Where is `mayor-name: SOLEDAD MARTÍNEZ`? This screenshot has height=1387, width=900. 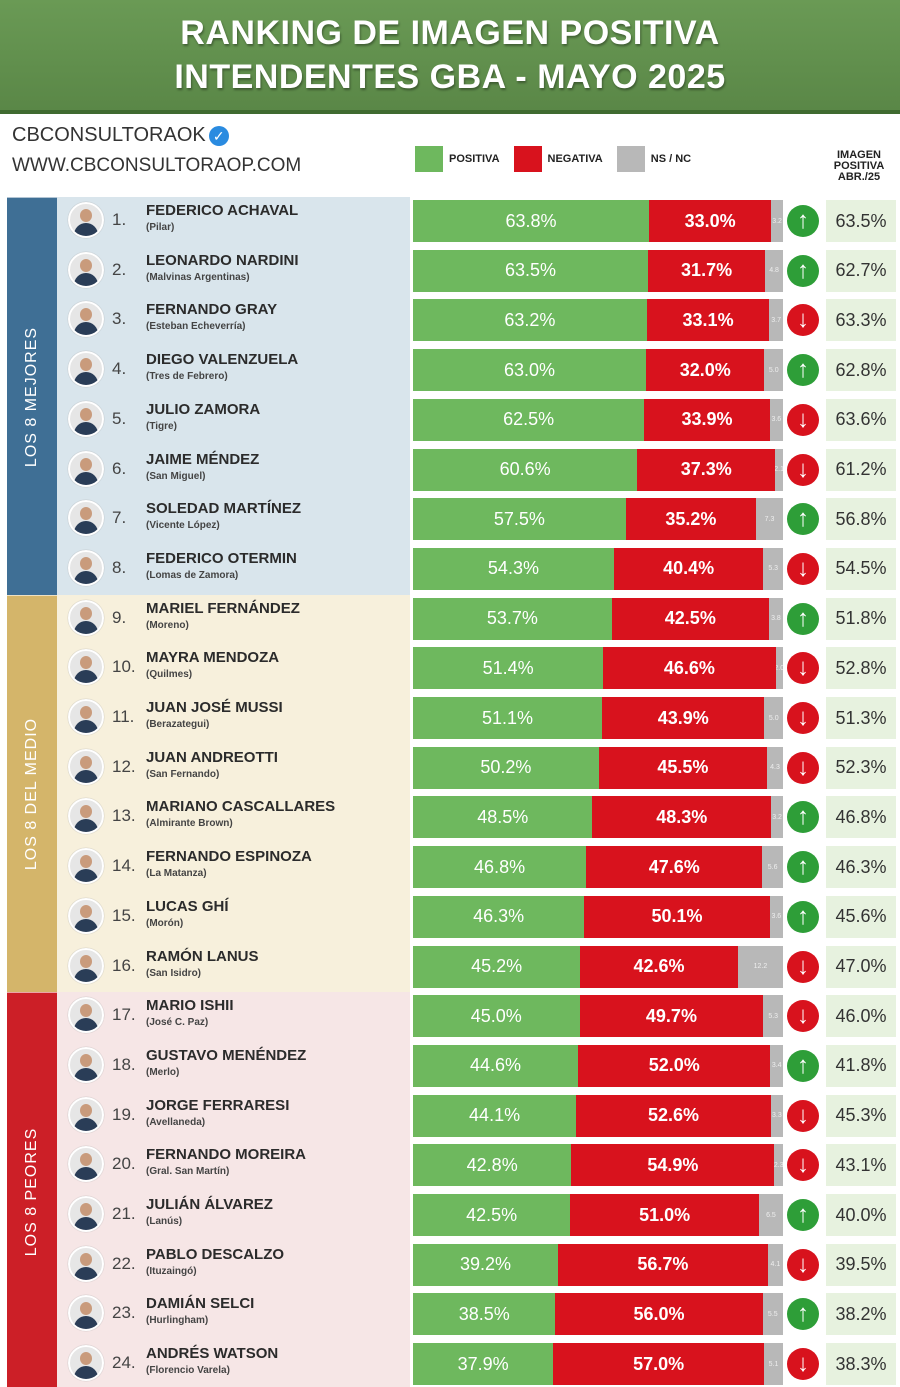
mayor-name: SOLEDAD MARTÍNEZ is located at coordinates (223, 509).